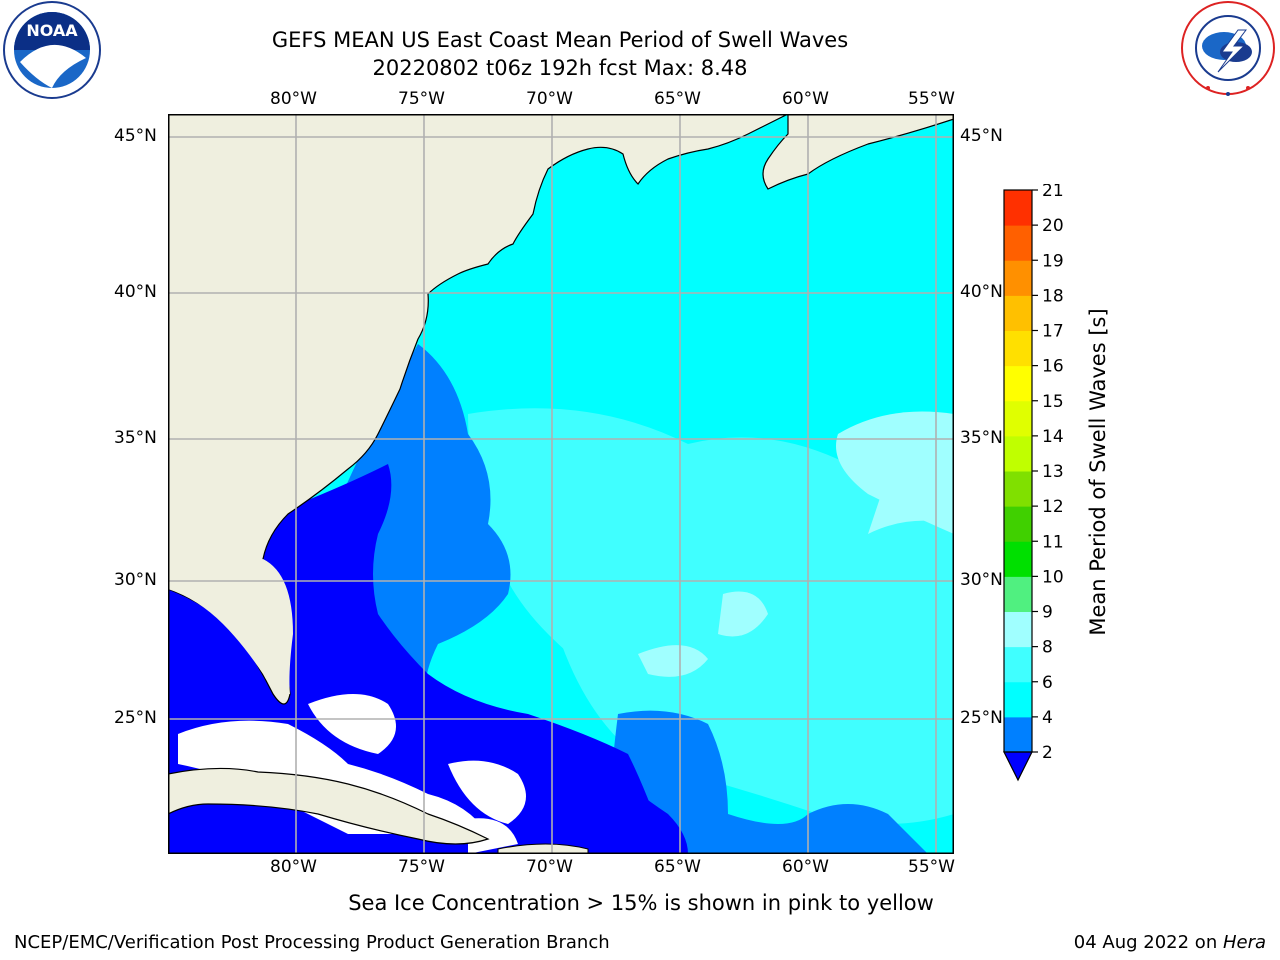  Describe the element at coordinates (1053, 507) in the screenshot. I see `colorbar-tick-label: 12` at that location.